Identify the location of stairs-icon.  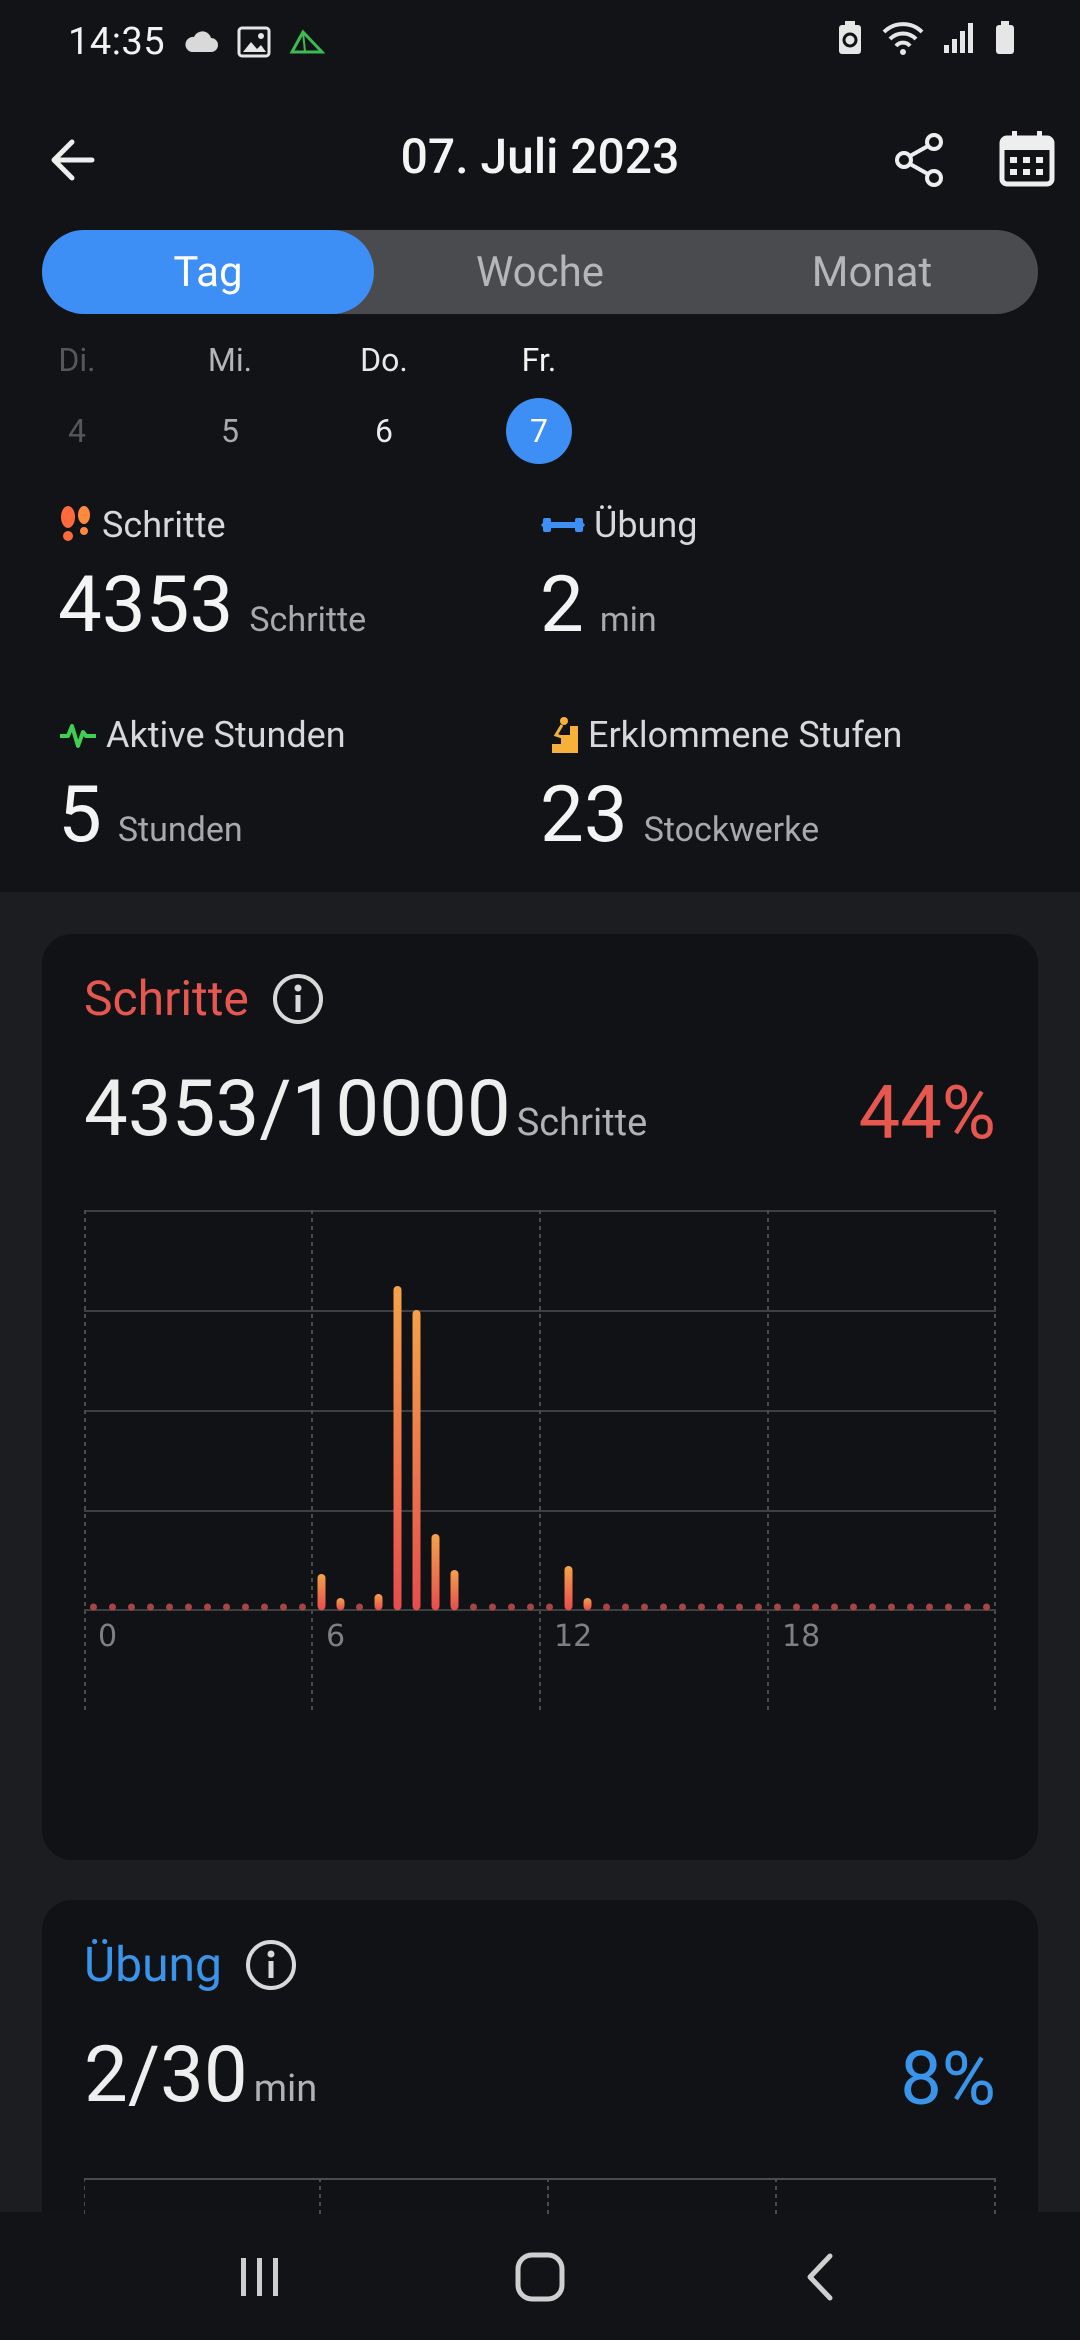
(560, 735).